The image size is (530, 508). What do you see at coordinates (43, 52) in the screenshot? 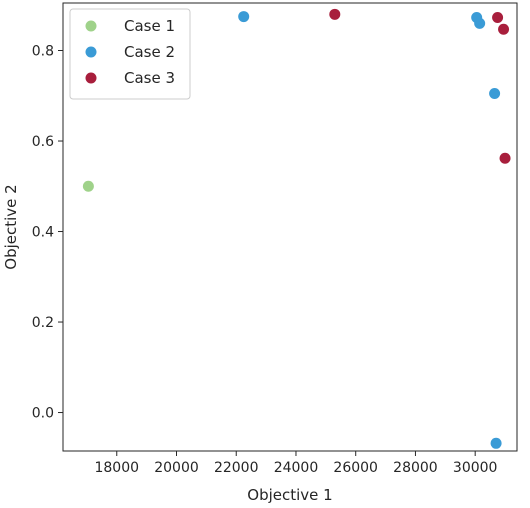
I see `y-tick-label: 0.8` at bounding box center [43, 52].